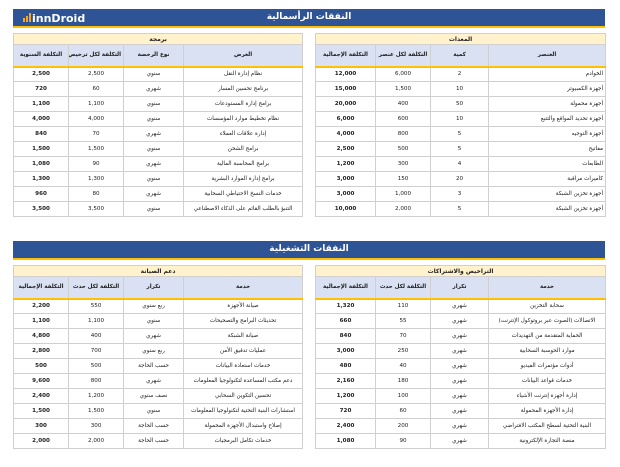  What do you see at coordinates (460, 119) in the screenshot?
I see `table-row: أجهزة تحديد المواقع والتتبع 10 600 6,000` at bounding box center [460, 119].